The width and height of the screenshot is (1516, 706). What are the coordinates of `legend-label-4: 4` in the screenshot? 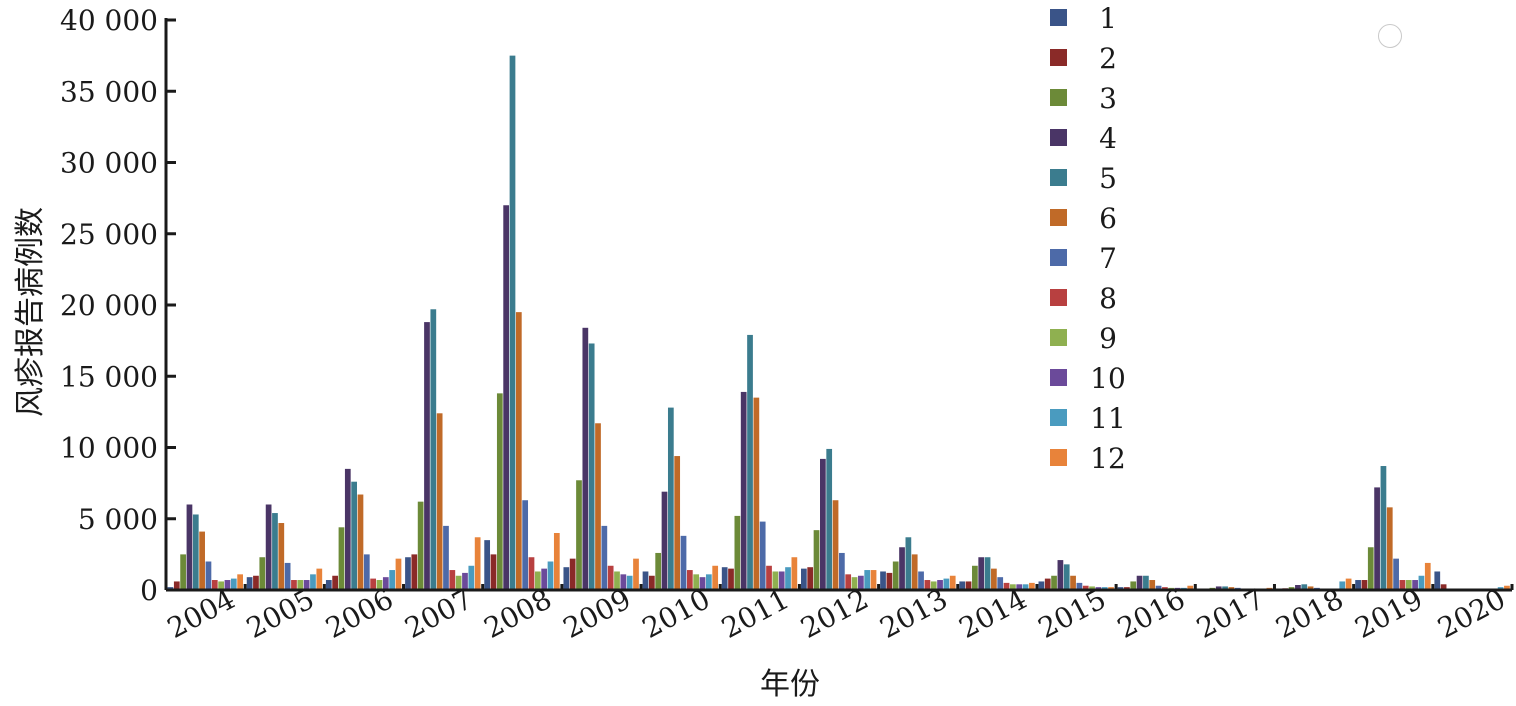 It's located at (1108, 138).